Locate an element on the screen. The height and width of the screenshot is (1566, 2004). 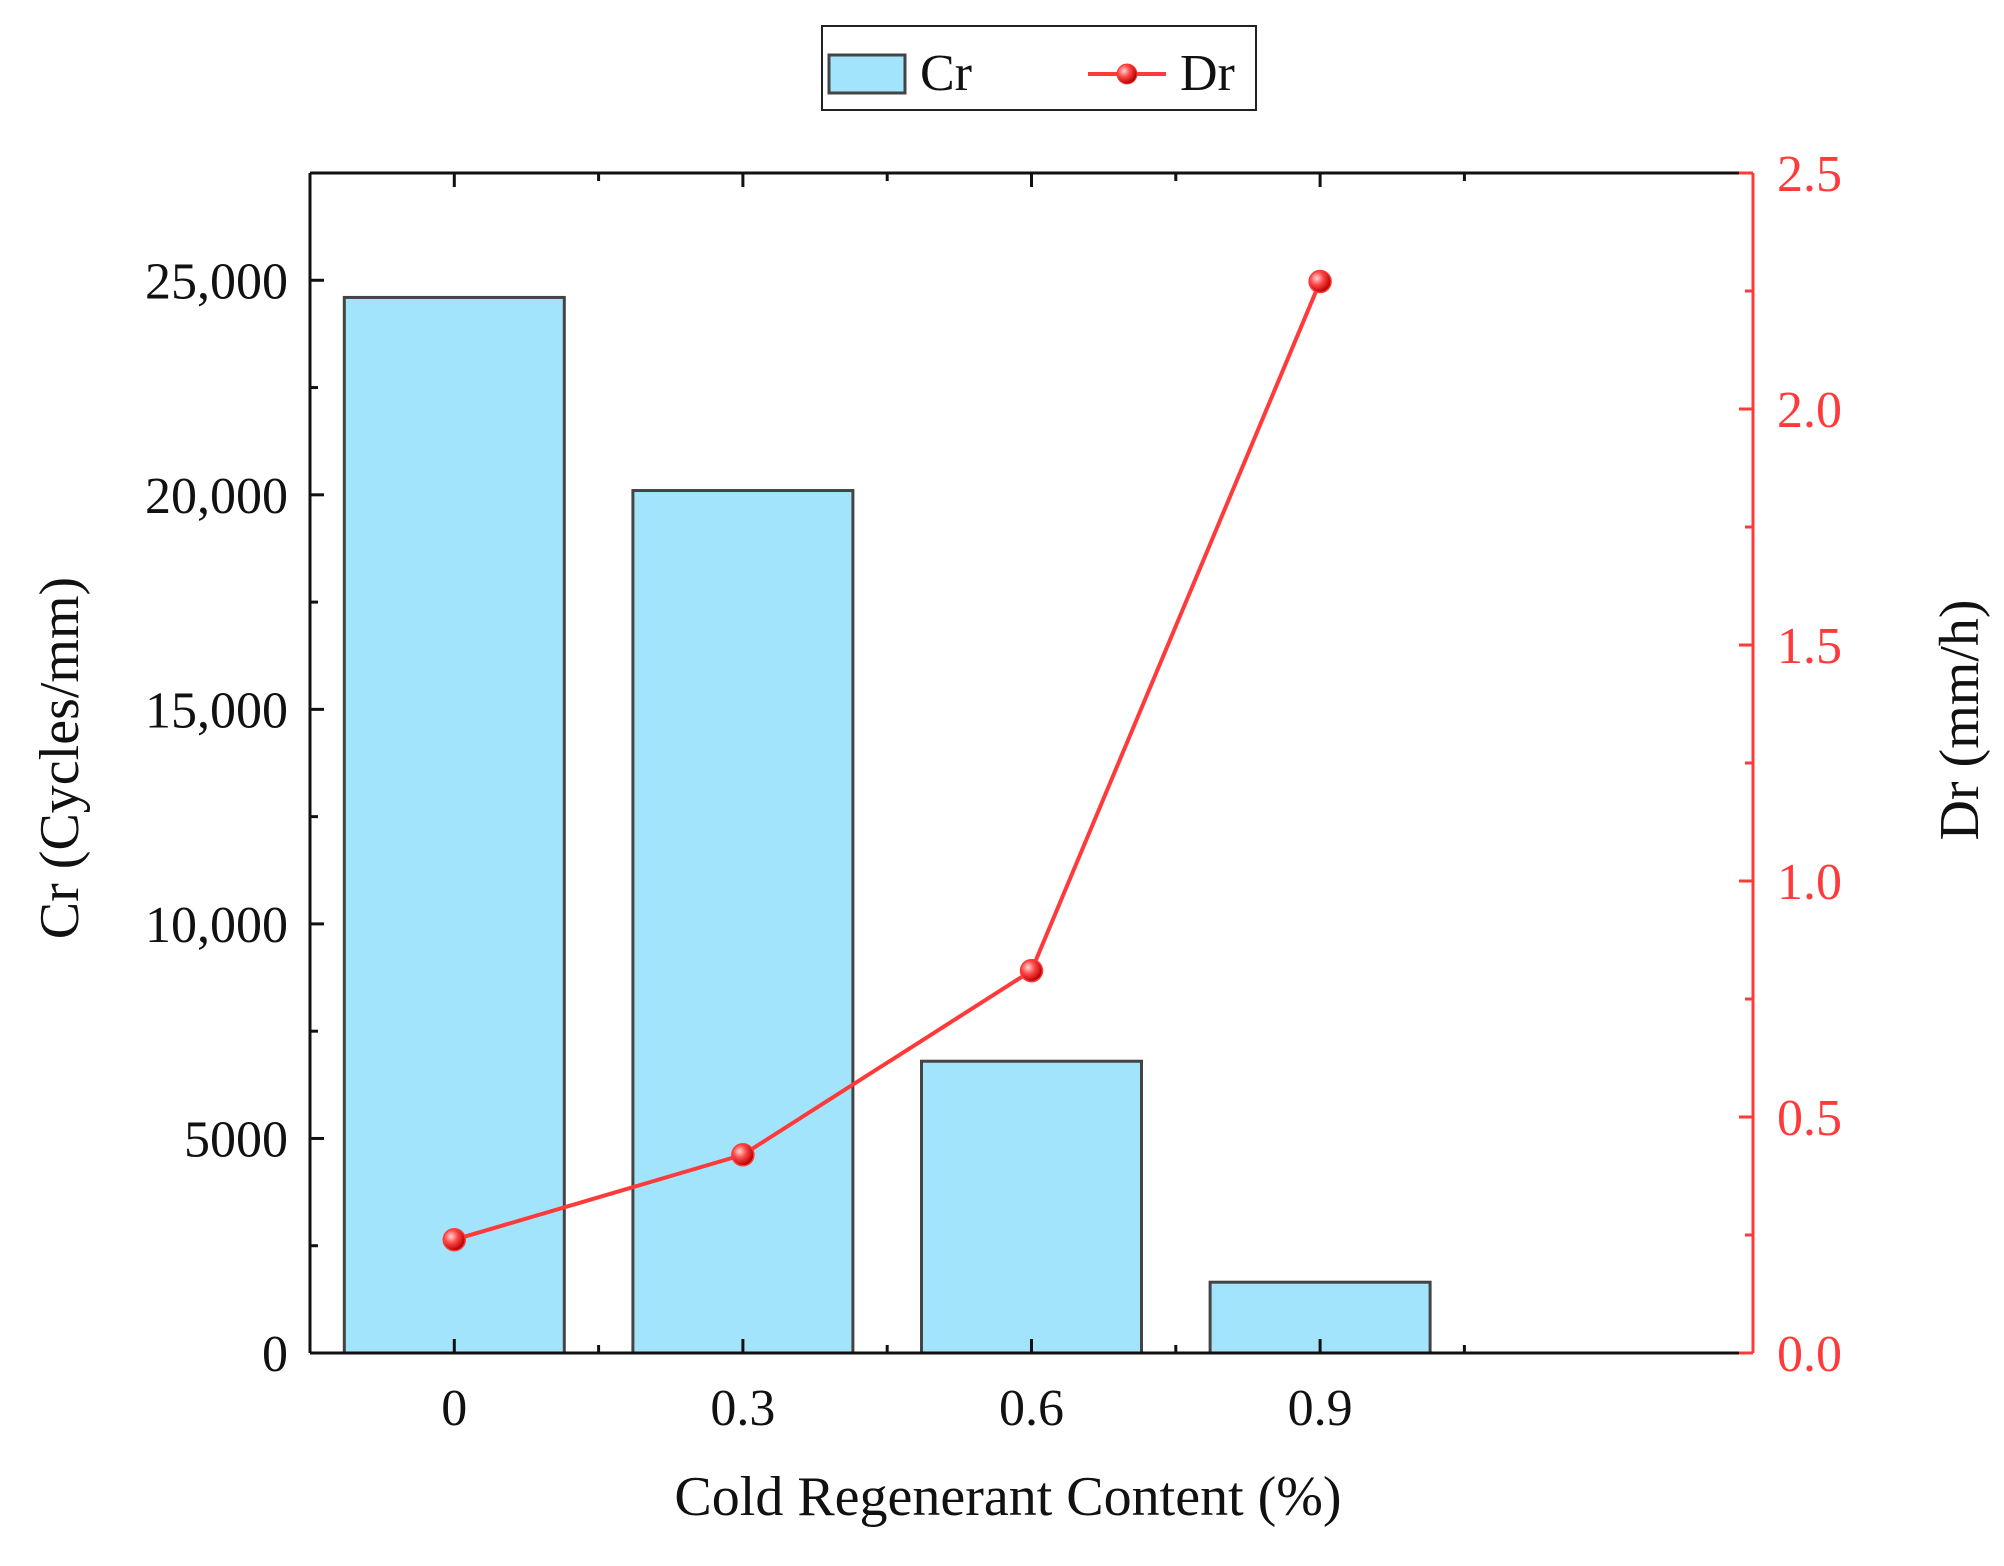
left-y-axis-title: Cr (Cycles/mm) is located at coordinates (60, 758).